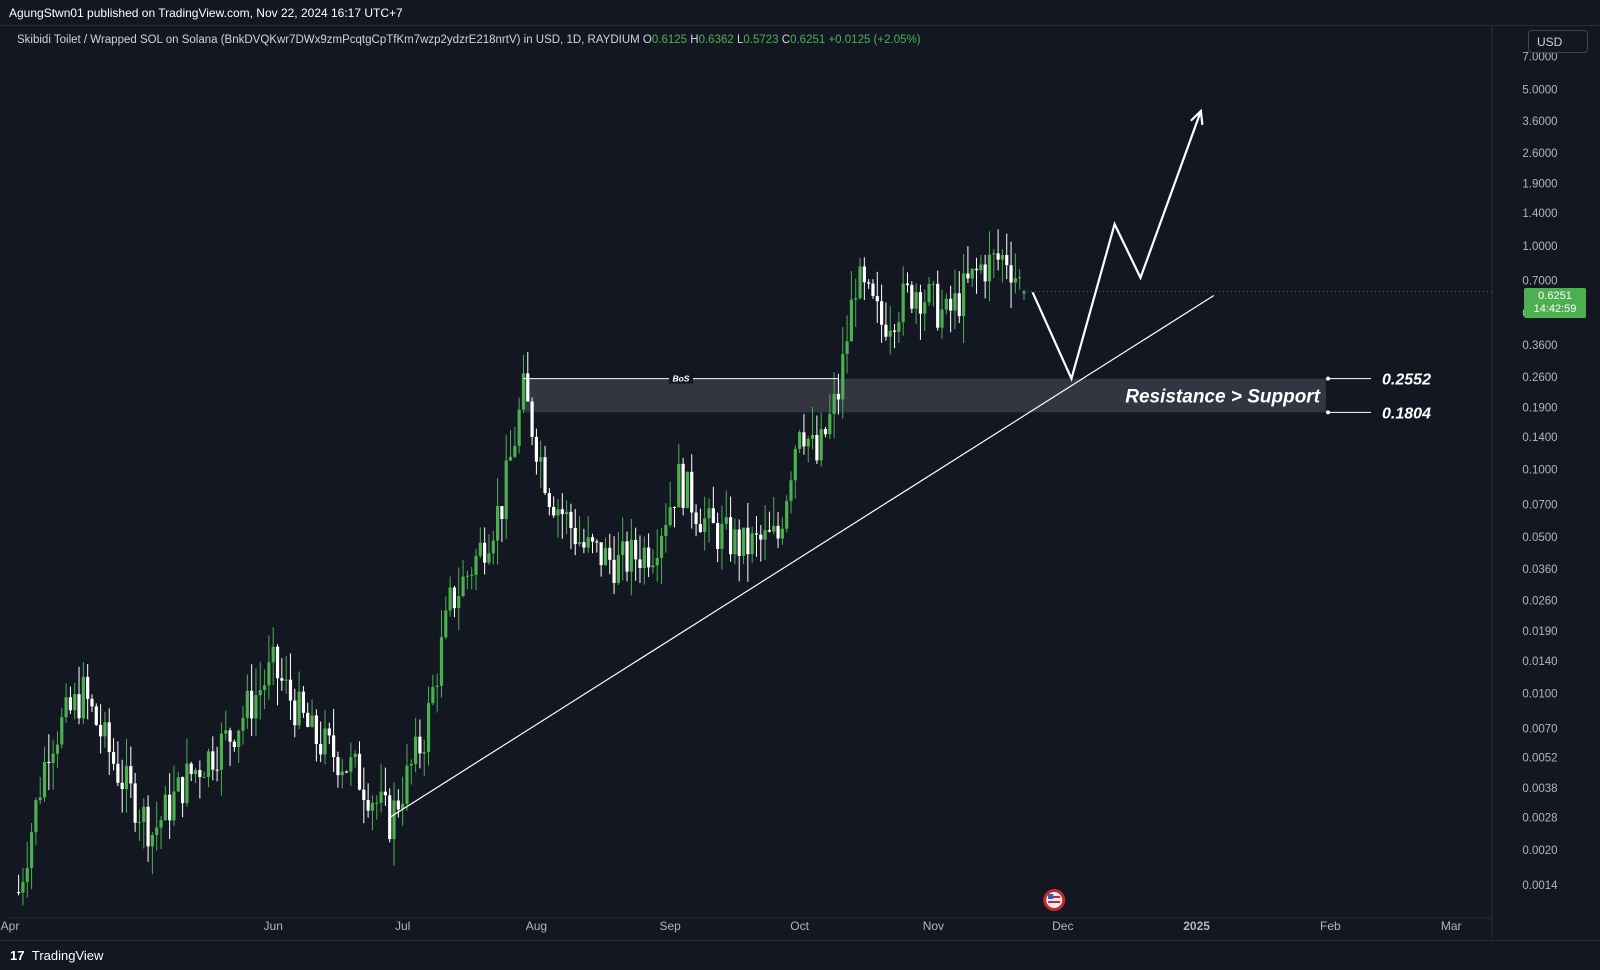 The width and height of the screenshot is (1600, 970). What do you see at coordinates (1539, 378) in the screenshot?
I see `y-tick-label: 0.2600` at bounding box center [1539, 378].